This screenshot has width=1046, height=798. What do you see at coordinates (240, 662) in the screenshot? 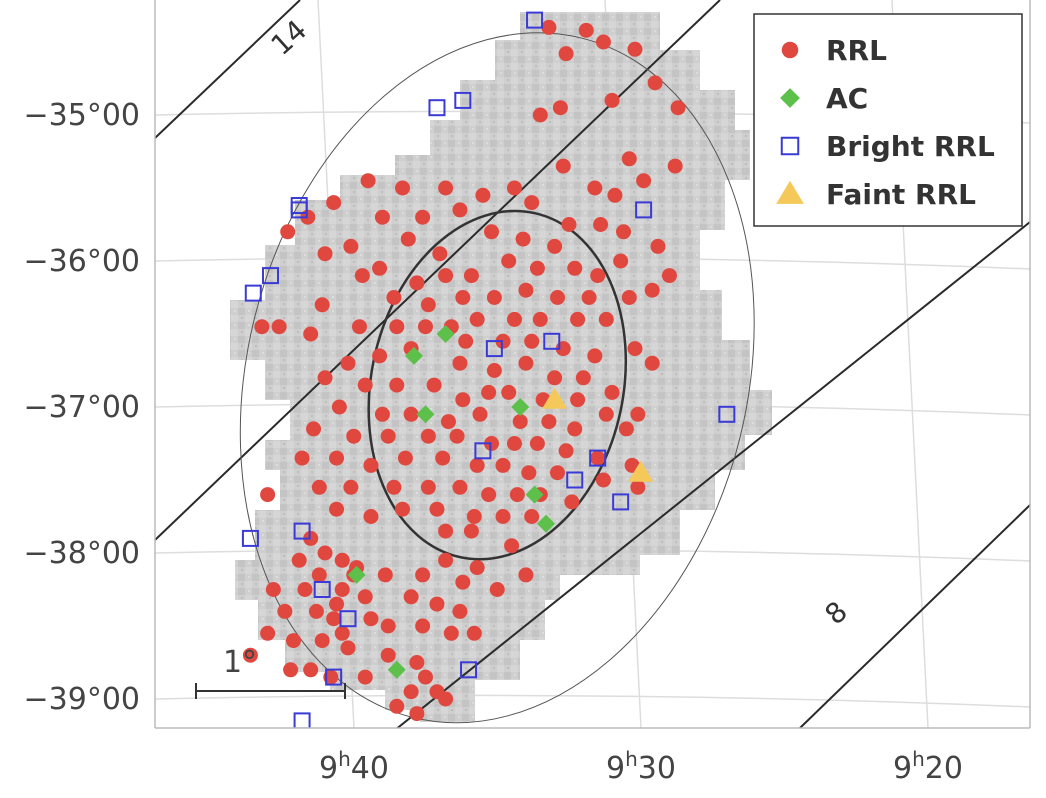
I see `scale-bar-label: 1°` at bounding box center [240, 662].